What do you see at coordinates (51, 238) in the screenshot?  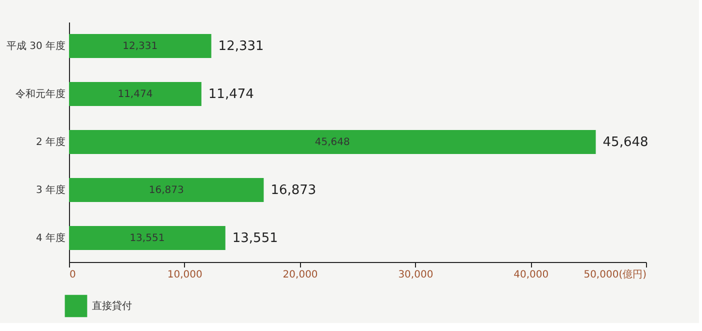 I see `y-tick-label: 4 年度` at bounding box center [51, 238].